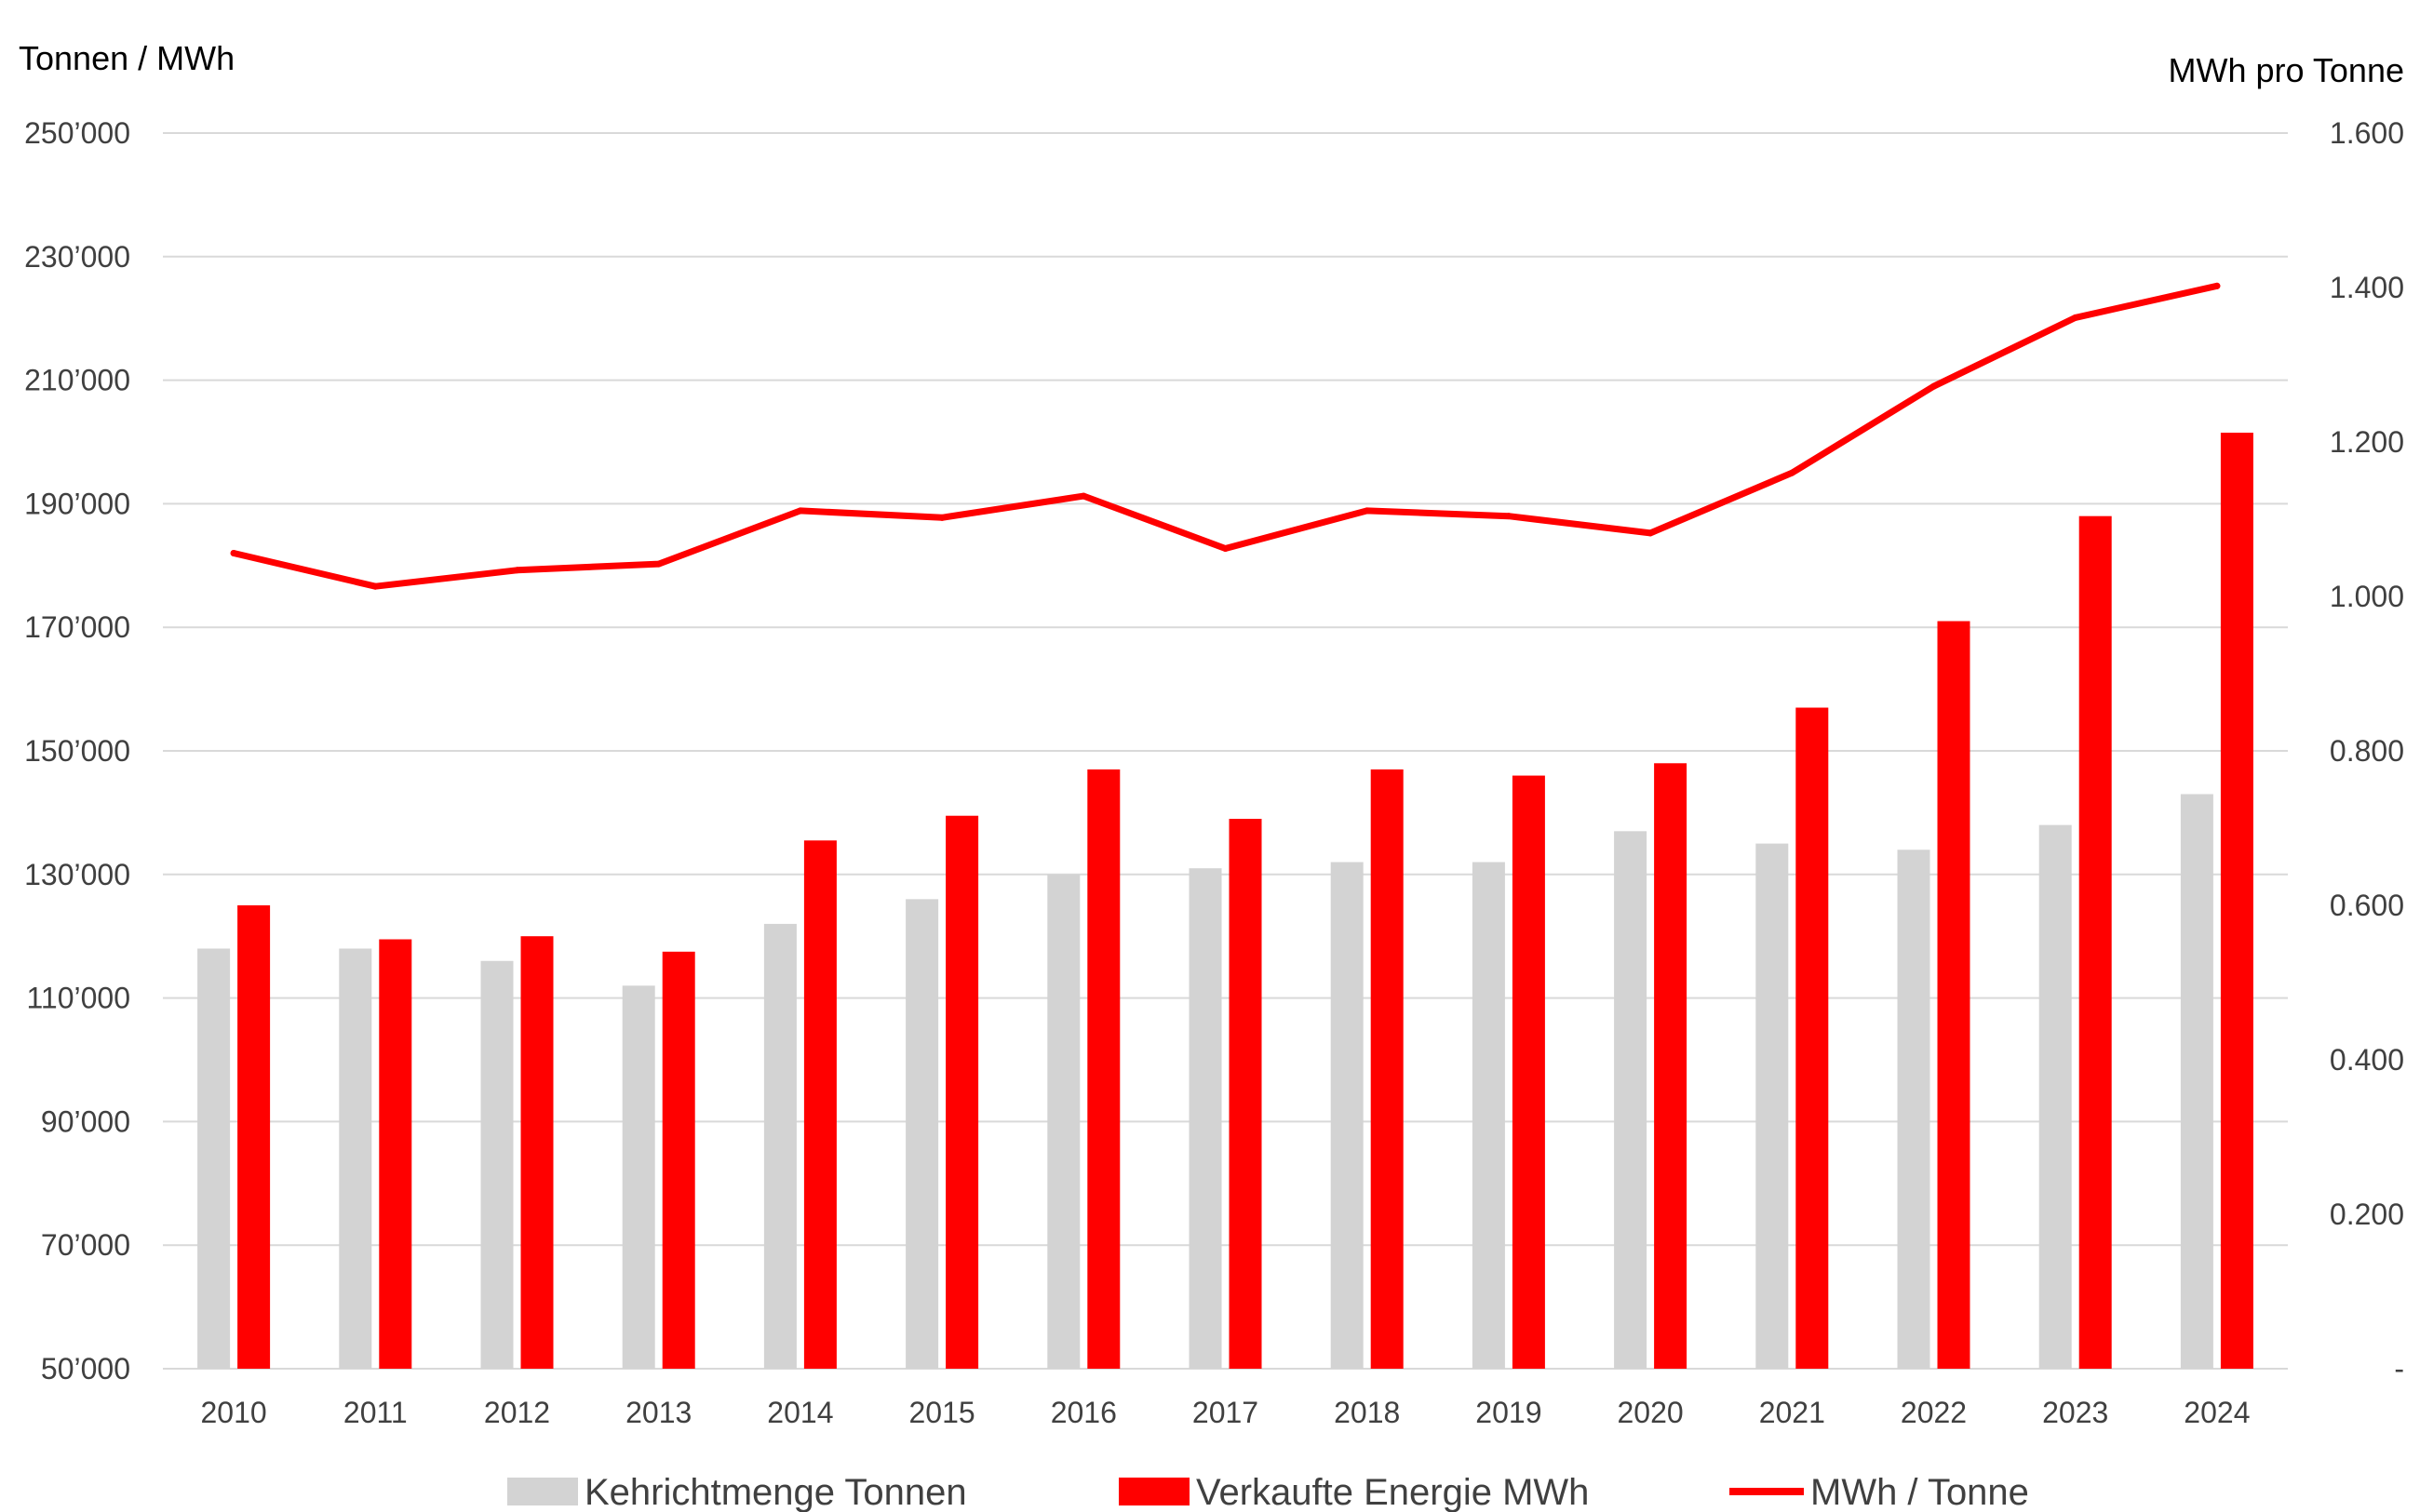 This screenshot has height=1512, width=2420. I want to click on y-tick-label-left: 230’000, so click(77, 257).